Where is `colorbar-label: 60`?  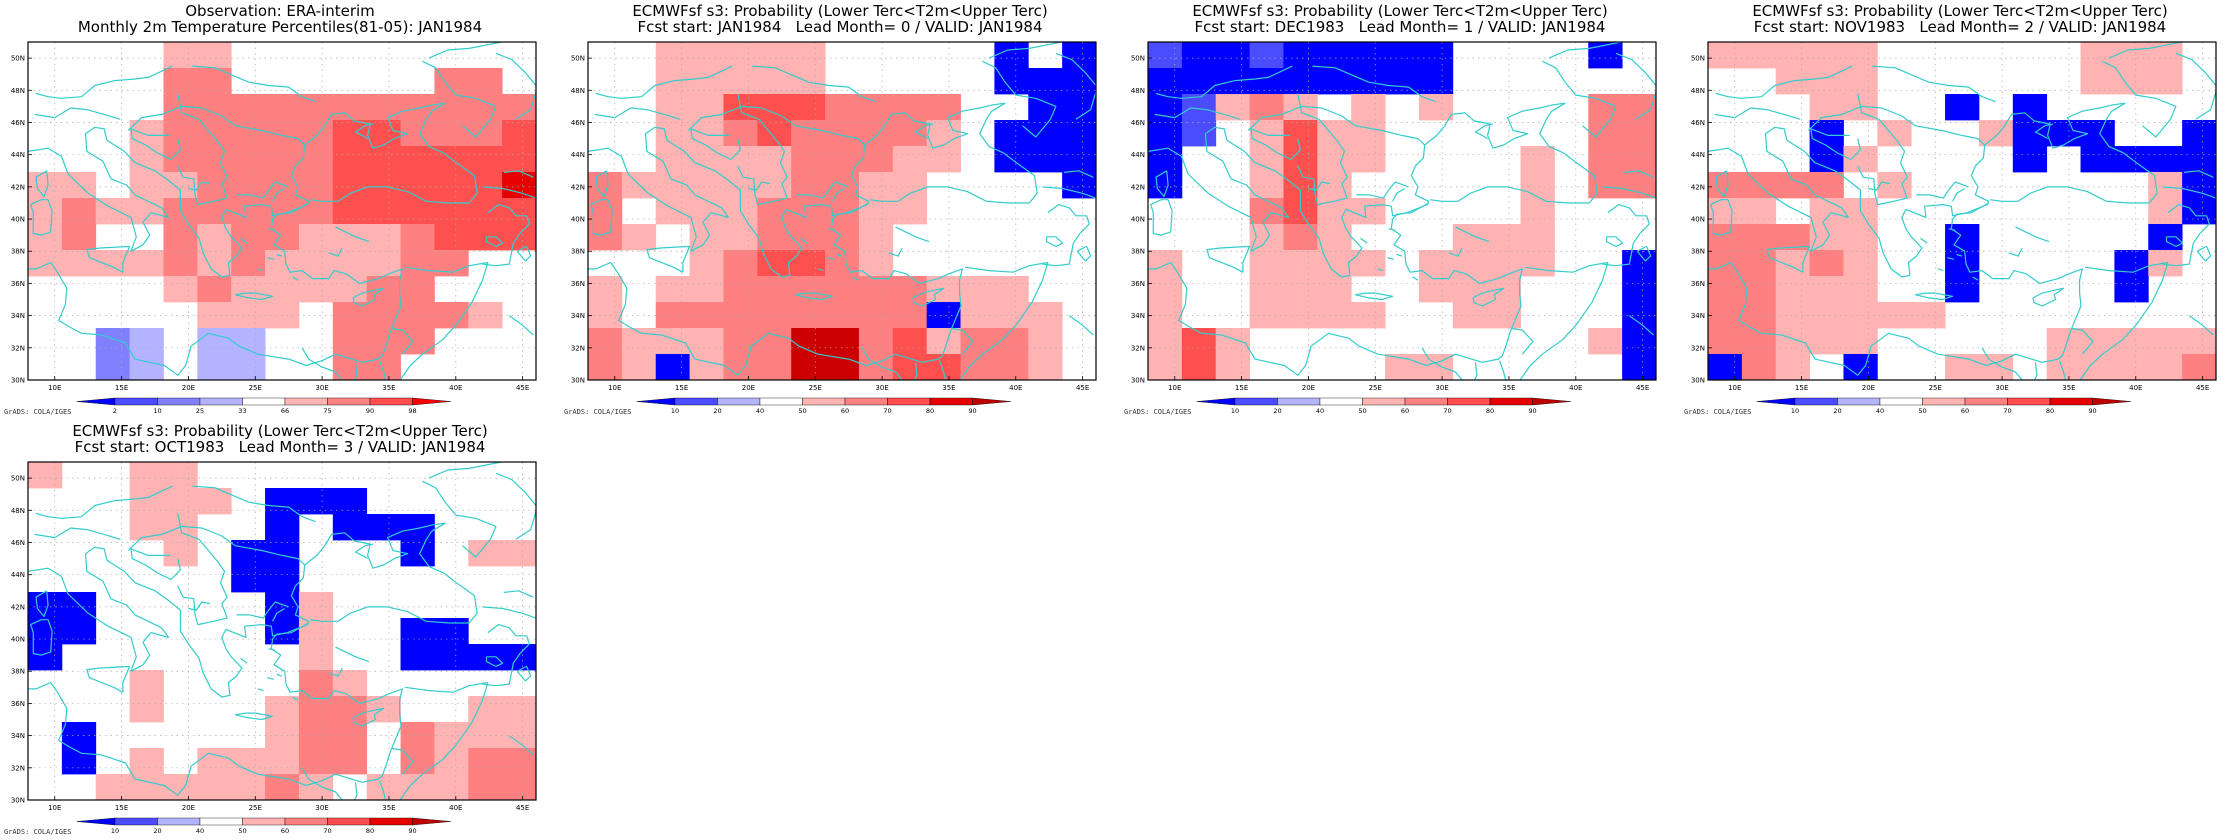
colorbar-label: 60 is located at coordinates (285, 831).